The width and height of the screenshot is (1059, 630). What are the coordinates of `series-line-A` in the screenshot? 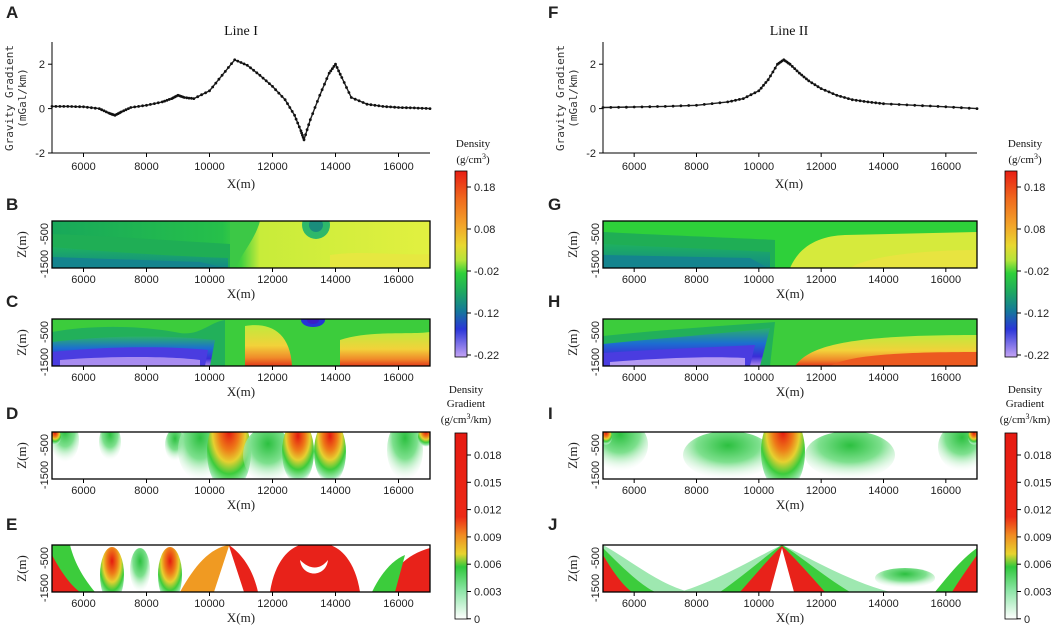 It's located at (241, 100).